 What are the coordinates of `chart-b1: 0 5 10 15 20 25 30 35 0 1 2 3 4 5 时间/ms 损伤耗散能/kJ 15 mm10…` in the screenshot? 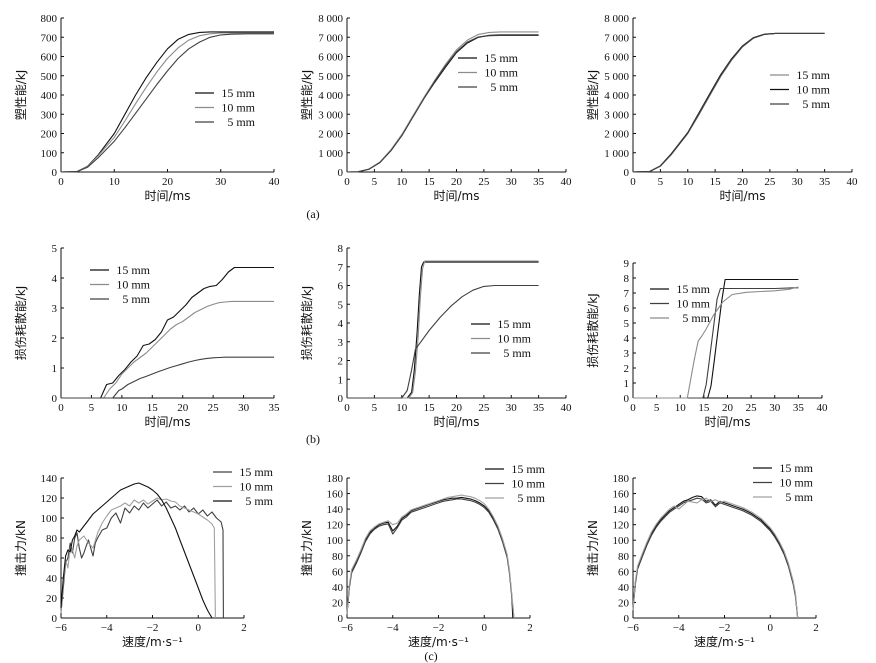 It's located at (146, 336).